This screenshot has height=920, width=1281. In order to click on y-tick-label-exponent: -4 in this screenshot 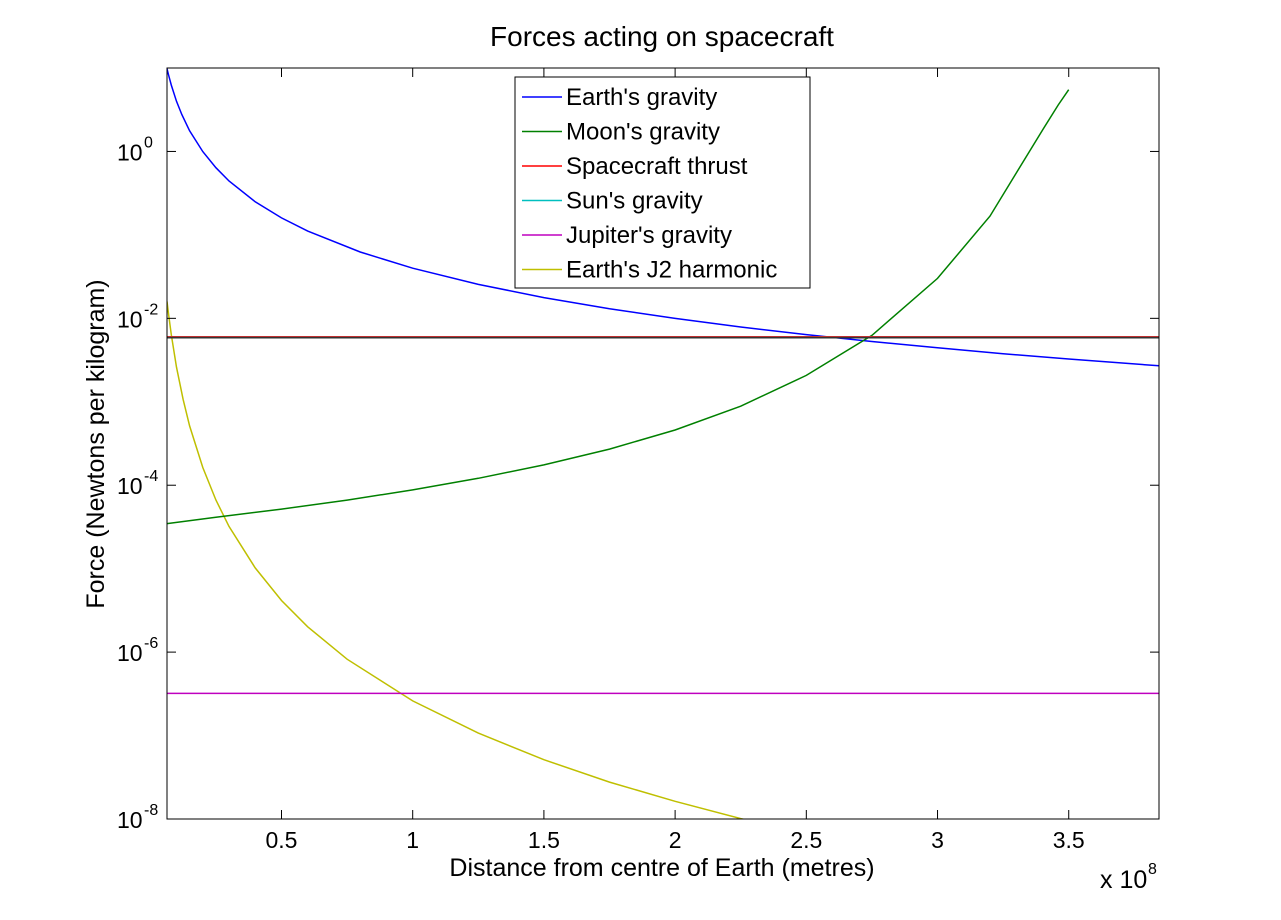, I will do `click(151, 476)`.